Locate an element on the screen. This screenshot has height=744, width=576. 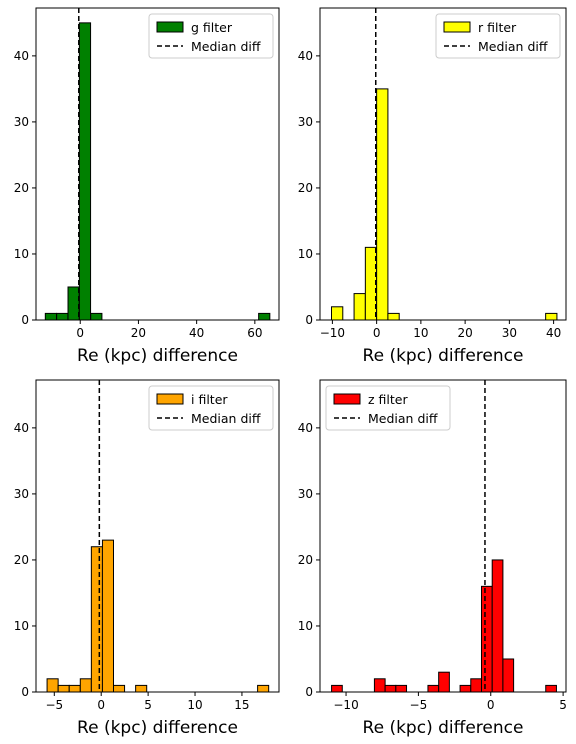
x-tick-label: 15 is located at coordinates (241, 705).